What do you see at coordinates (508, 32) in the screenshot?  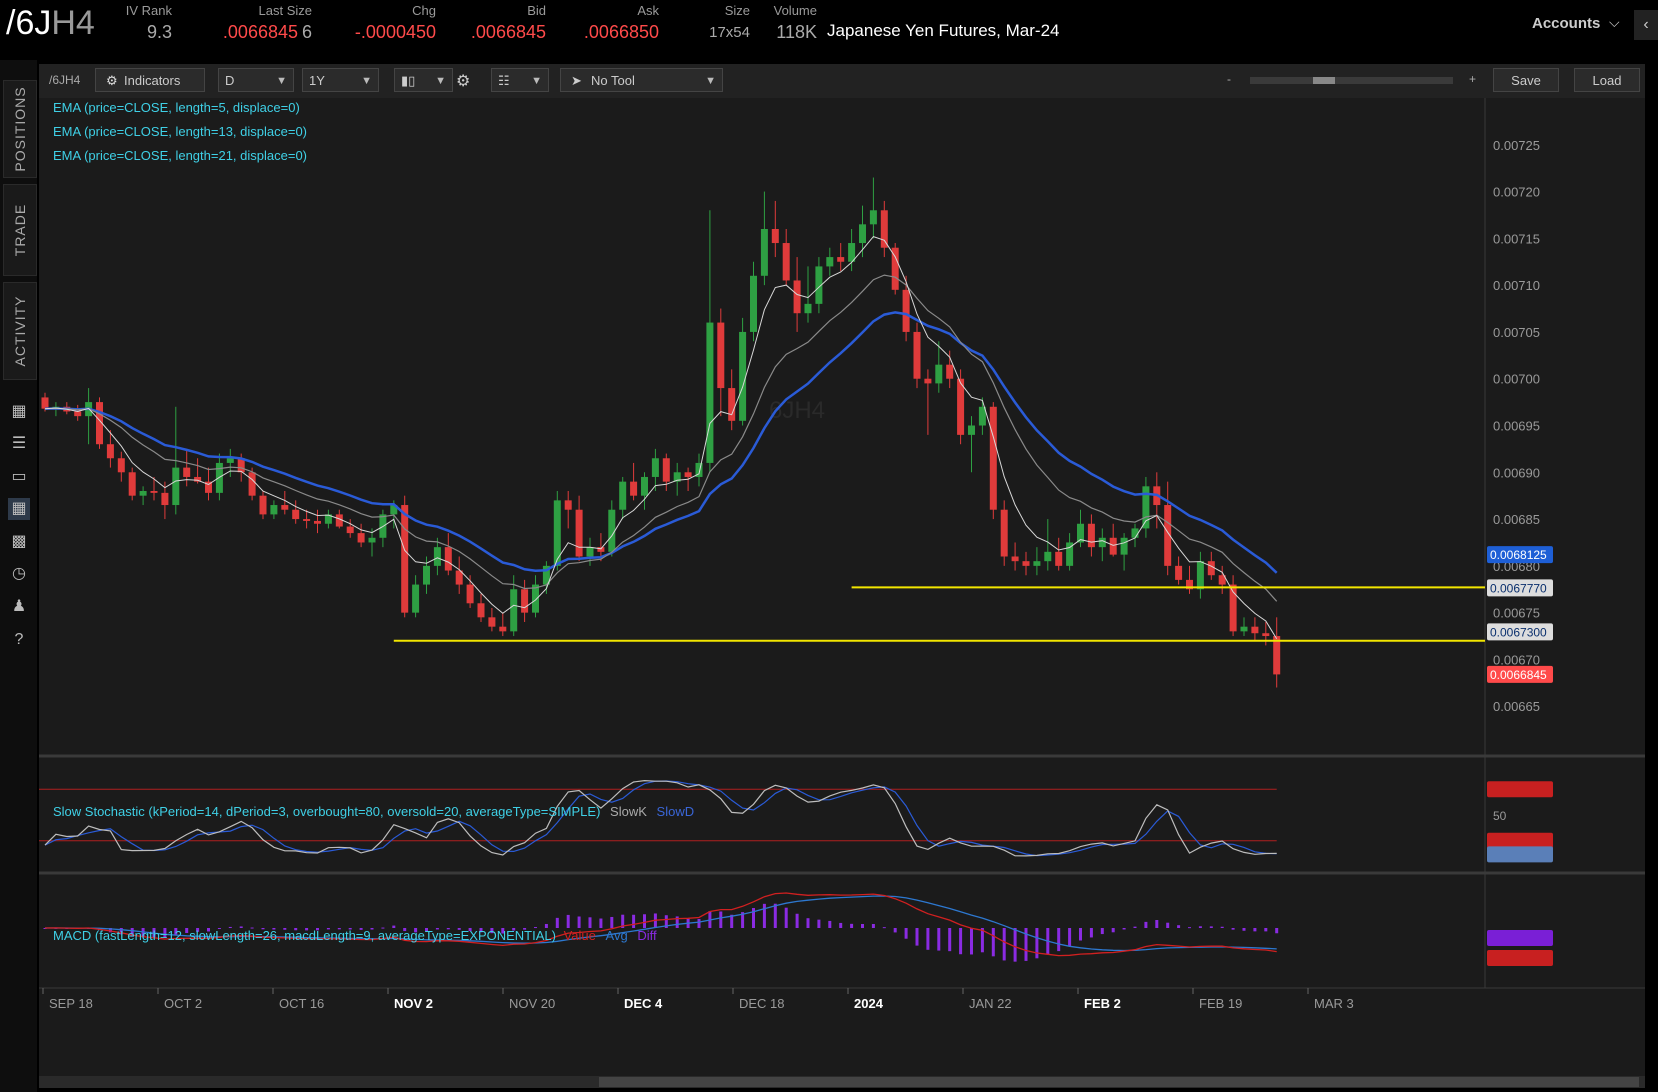 I see `bid-value: .0066845` at bounding box center [508, 32].